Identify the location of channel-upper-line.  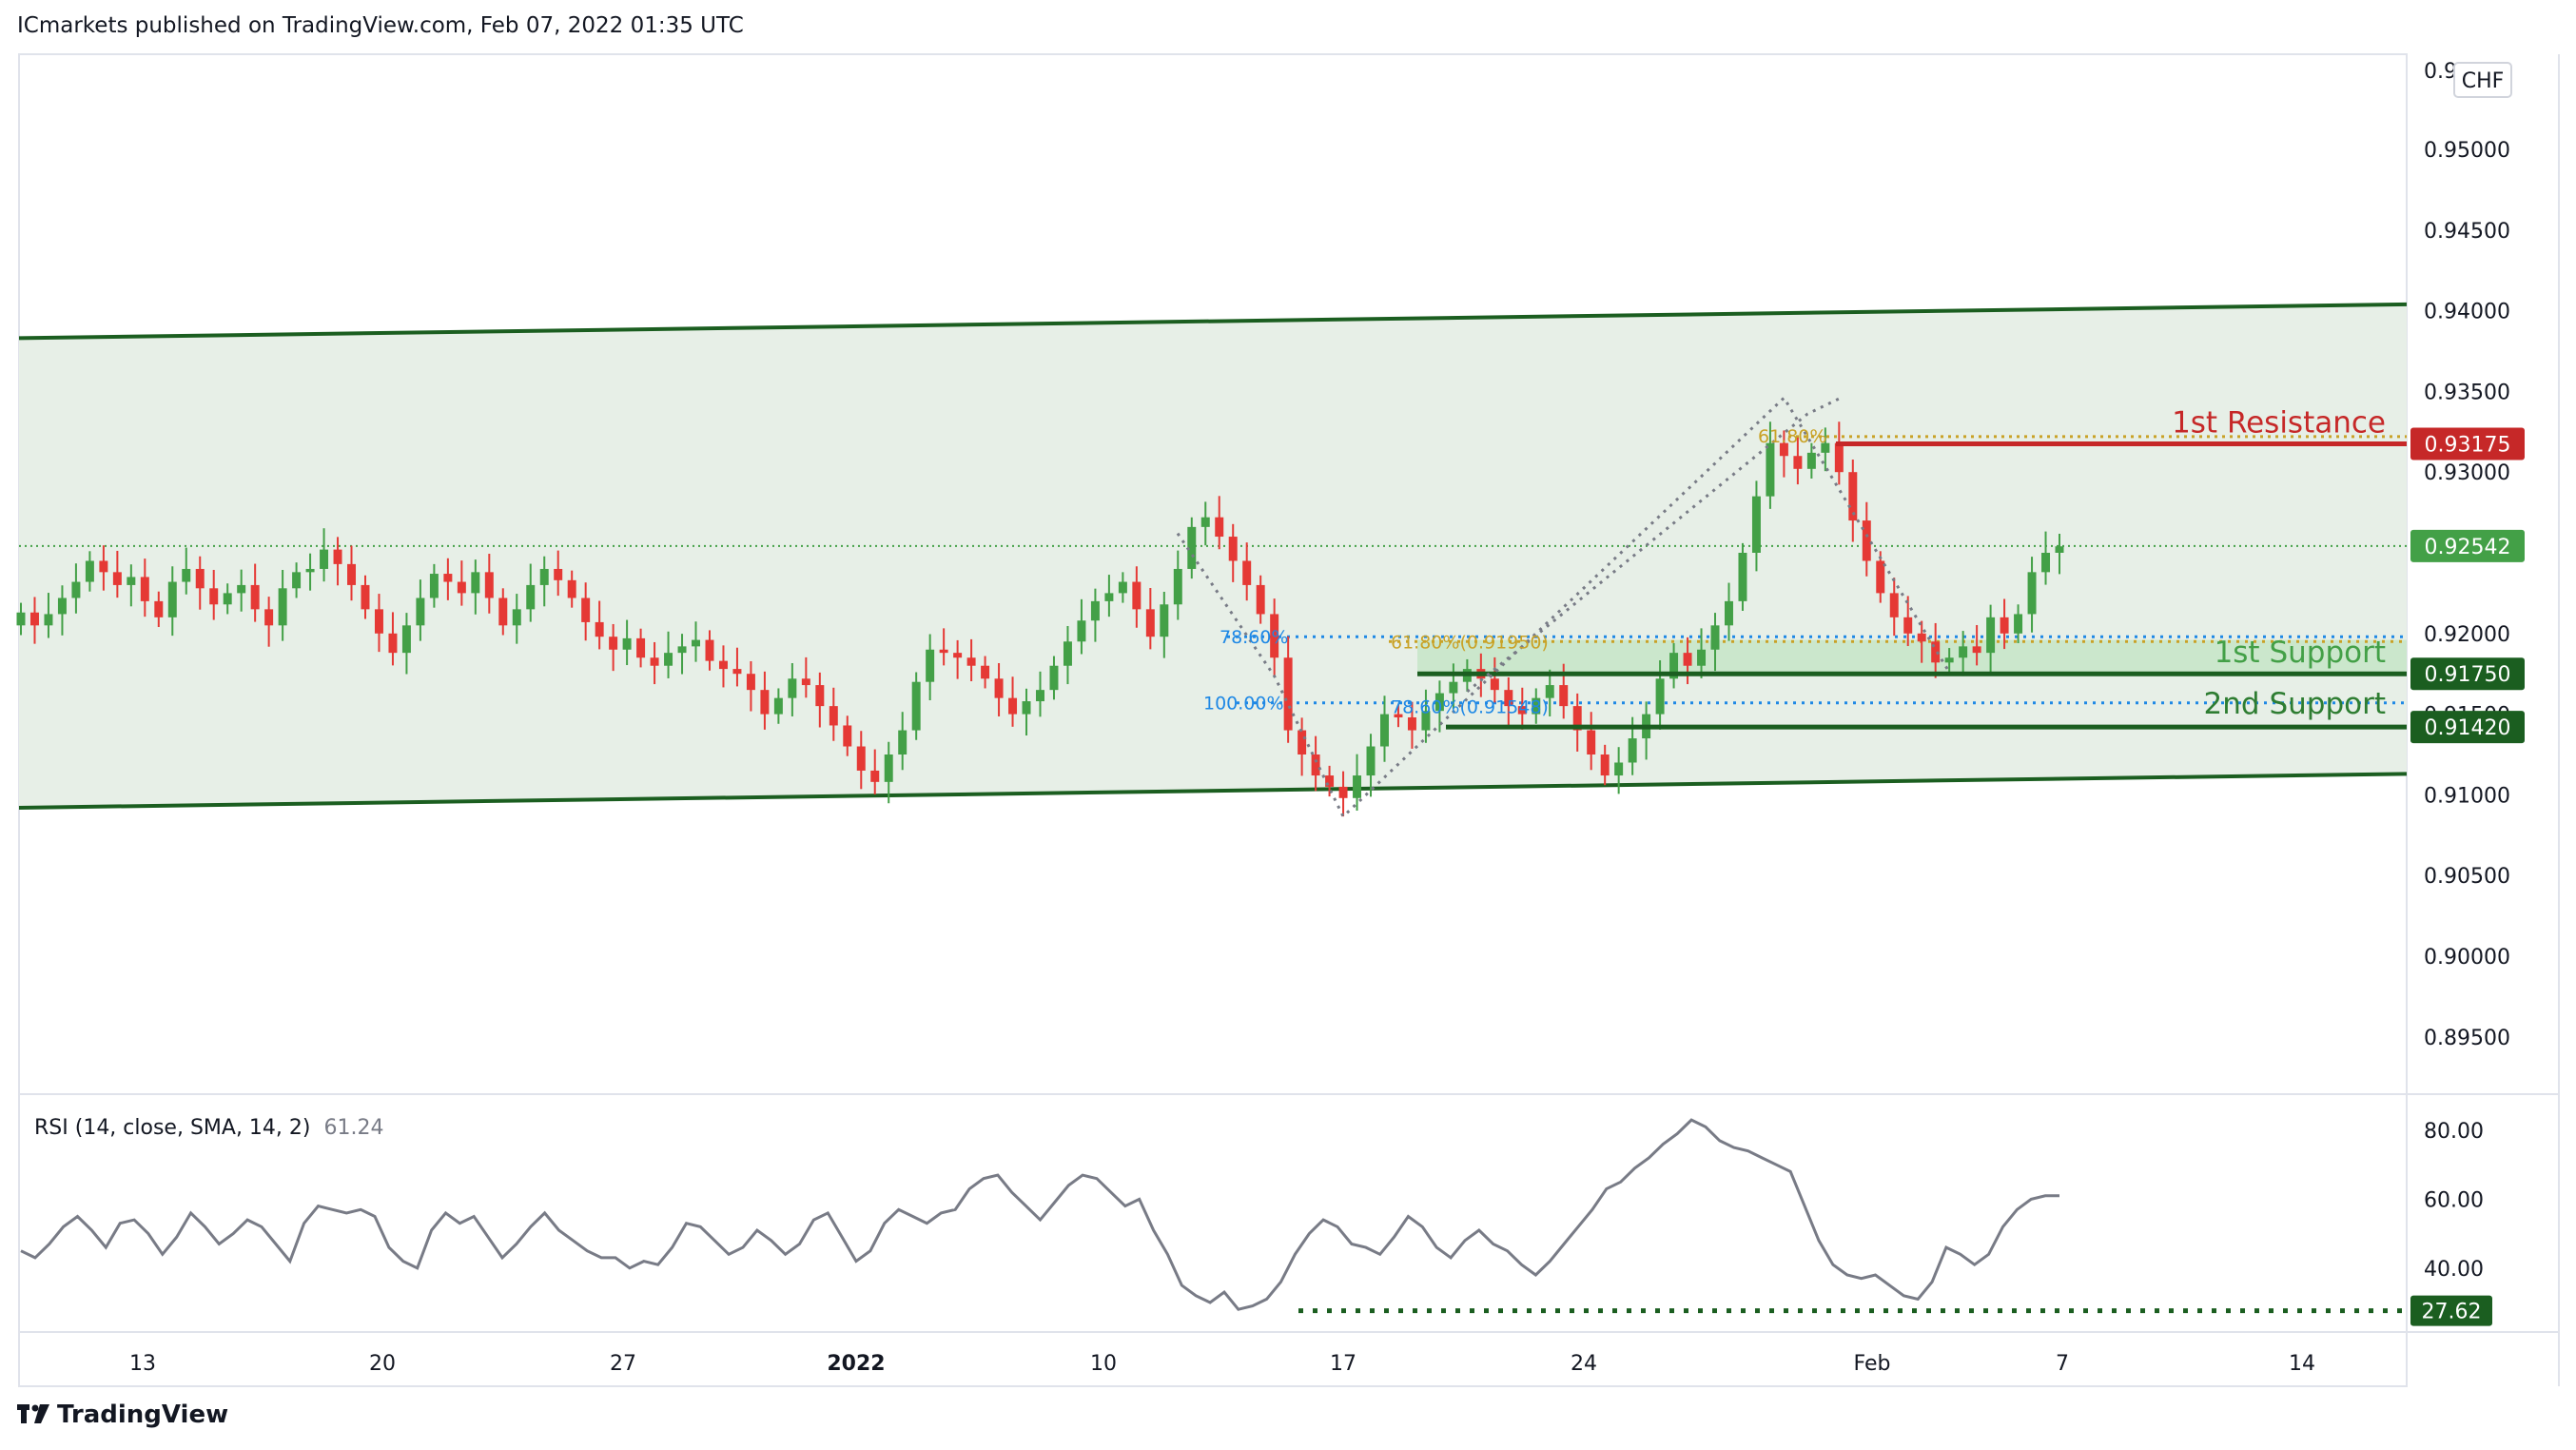
(1213, 321).